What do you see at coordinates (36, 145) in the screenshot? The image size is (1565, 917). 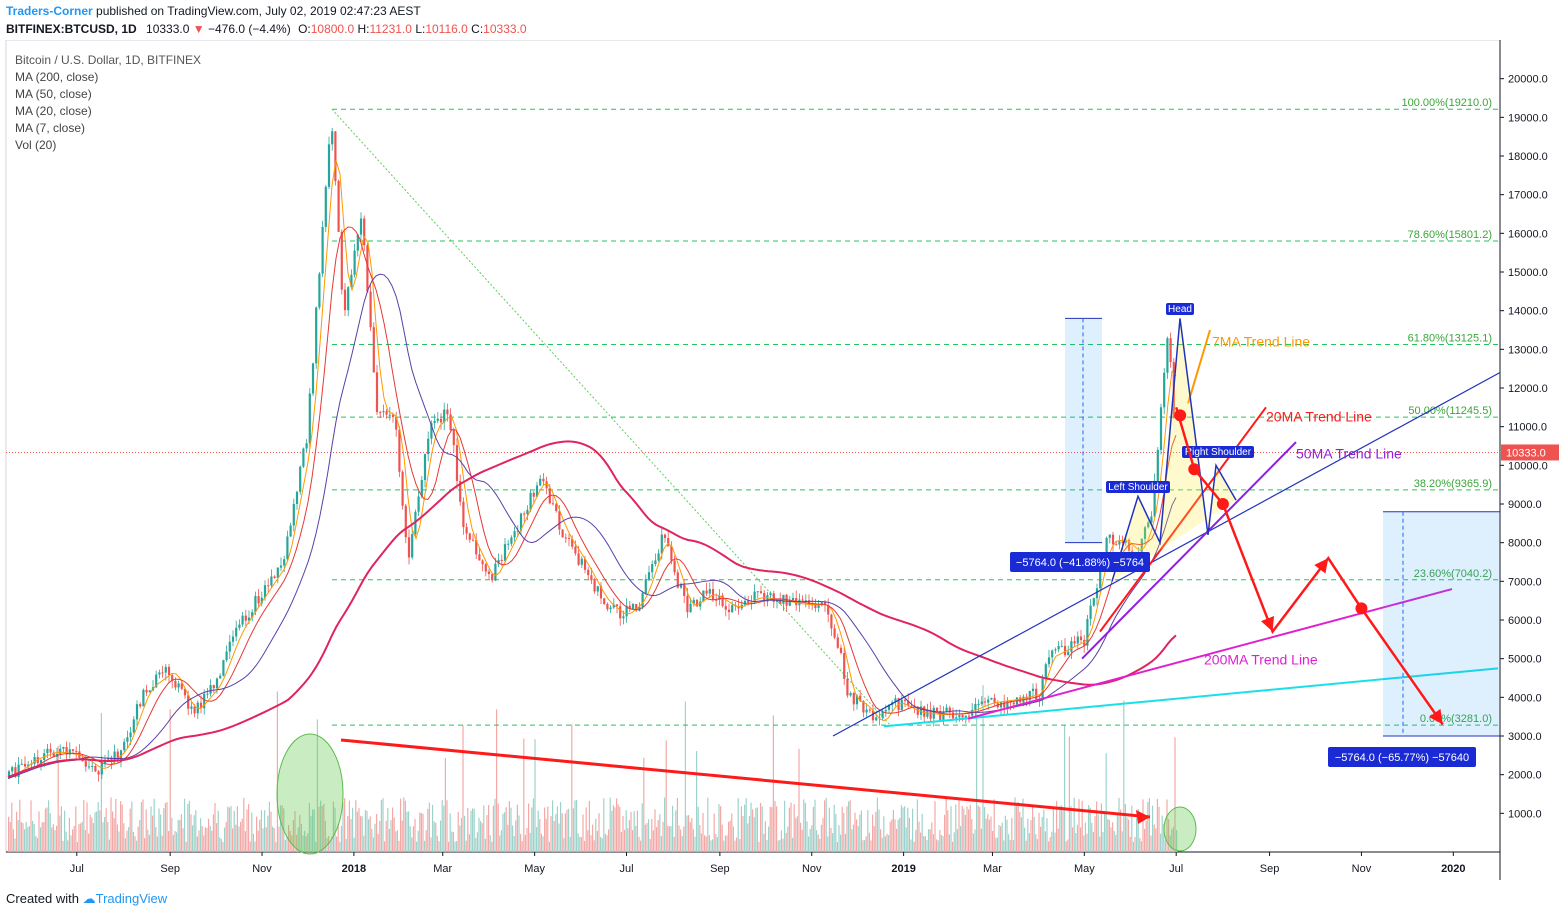 I see `legend-volume: Vol (20)` at bounding box center [36, 145].